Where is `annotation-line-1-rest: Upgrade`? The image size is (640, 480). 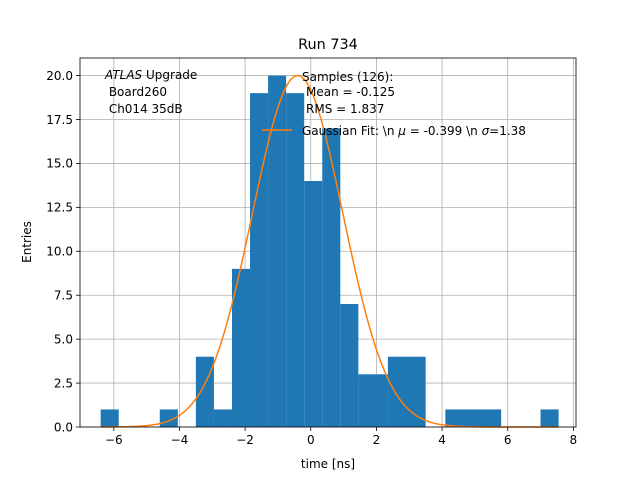 annotation-line-1-rest: Upgrade is located at coordinates (169, 75).